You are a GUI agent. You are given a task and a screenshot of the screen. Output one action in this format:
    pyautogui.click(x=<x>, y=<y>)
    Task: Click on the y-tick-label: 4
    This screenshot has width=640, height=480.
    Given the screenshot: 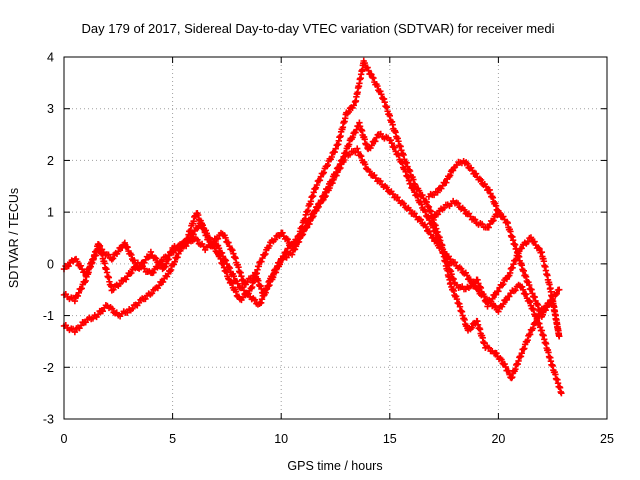 What is the action you would take?
    pyautogui.click(x=50, y=58)
    